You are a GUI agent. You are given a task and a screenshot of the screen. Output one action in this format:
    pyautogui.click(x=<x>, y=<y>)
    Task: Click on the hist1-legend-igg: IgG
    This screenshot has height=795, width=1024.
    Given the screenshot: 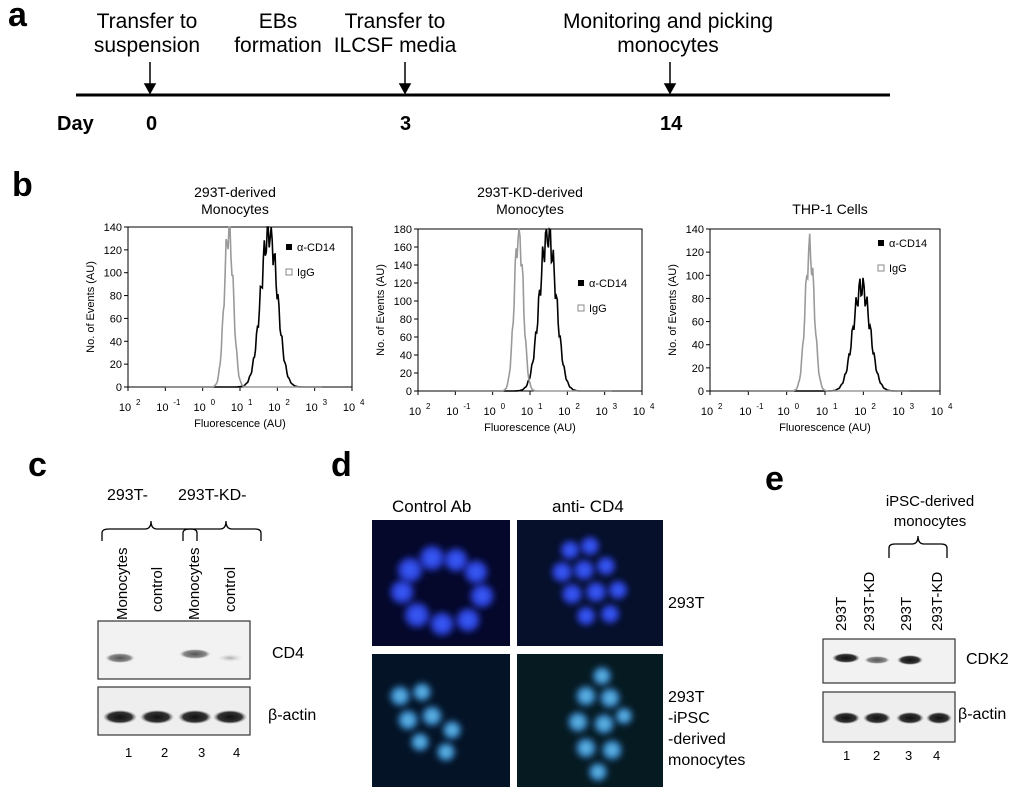 What is the action you would take?
    pyautogui.click(x=306, y=273)
    